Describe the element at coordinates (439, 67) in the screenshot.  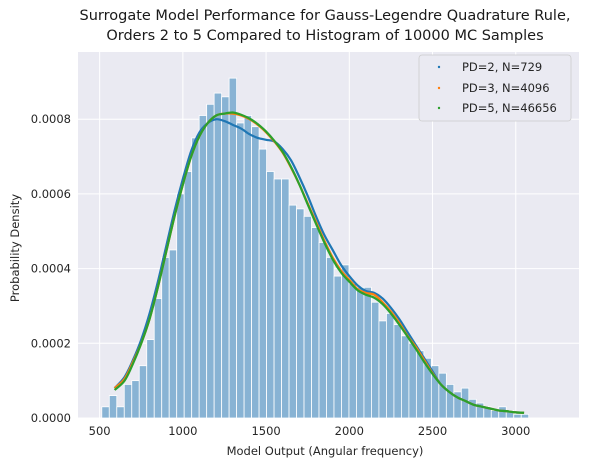
I see `legend-marker-pd2` at that location.